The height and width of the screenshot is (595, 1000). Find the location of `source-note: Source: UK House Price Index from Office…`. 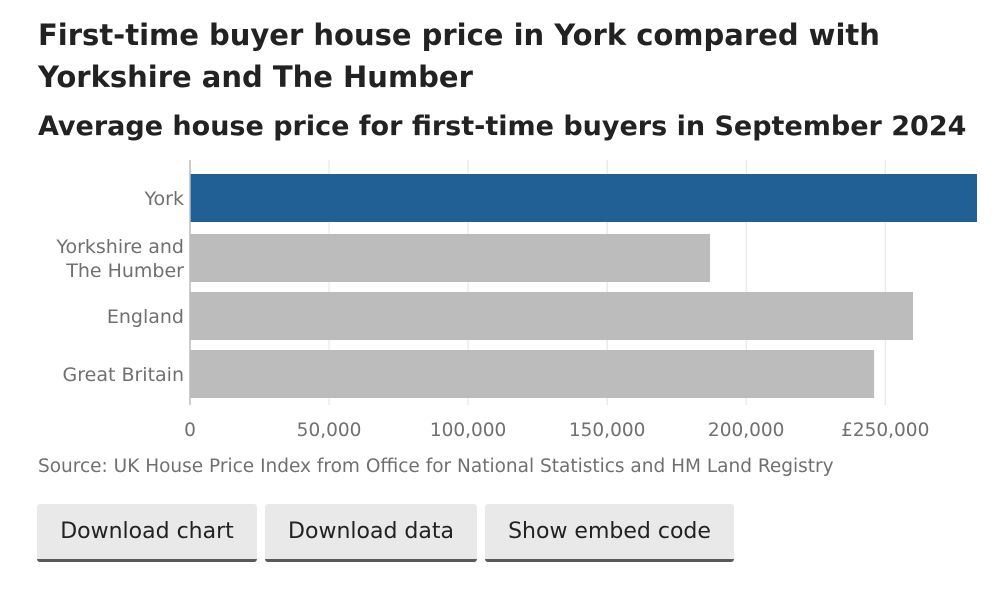

source-note: Source: UK House Price Index from Office… is located at coordinates (436, 466).